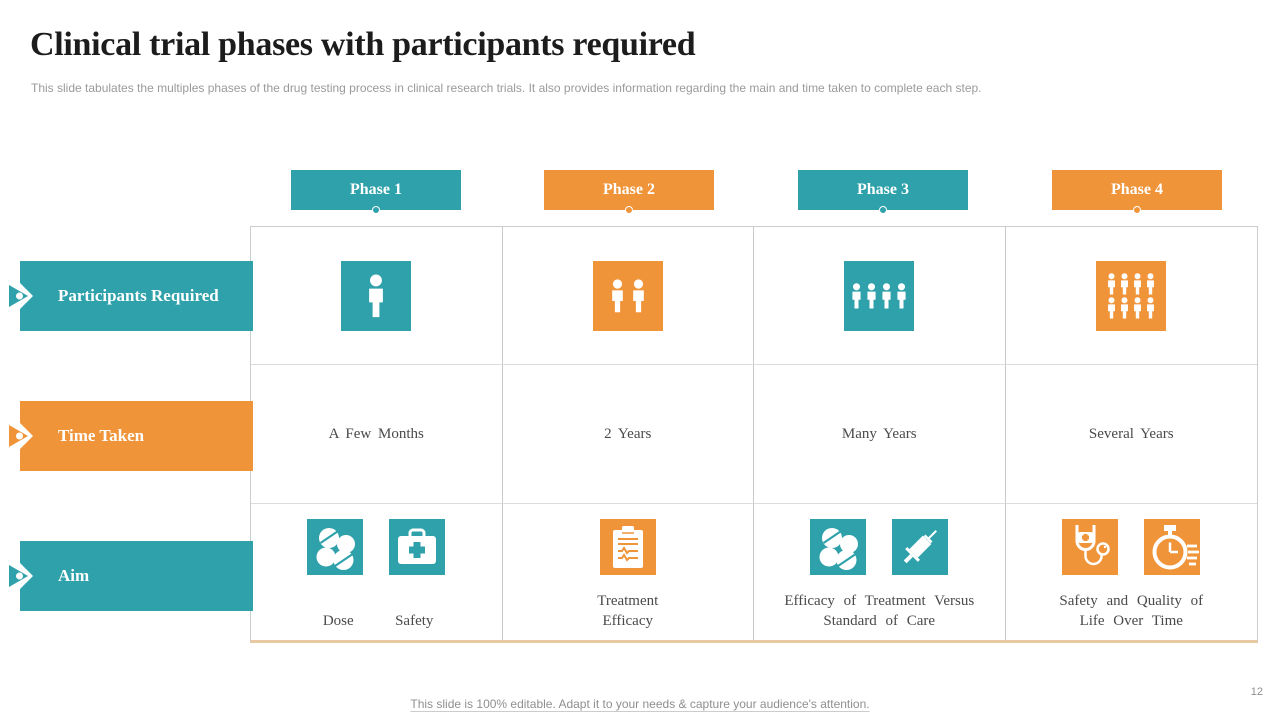 This screenshot has height=720, width=1280. I want to click on aim-labels: Dose Safety, so click(376, 621).